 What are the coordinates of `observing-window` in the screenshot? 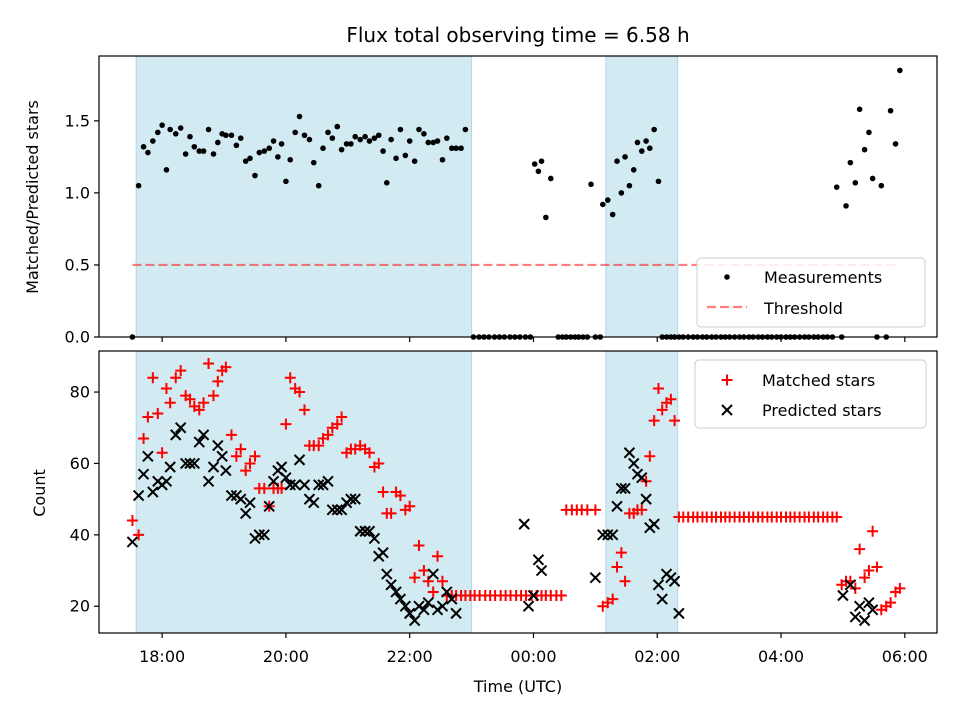 It's located at (304, 196).